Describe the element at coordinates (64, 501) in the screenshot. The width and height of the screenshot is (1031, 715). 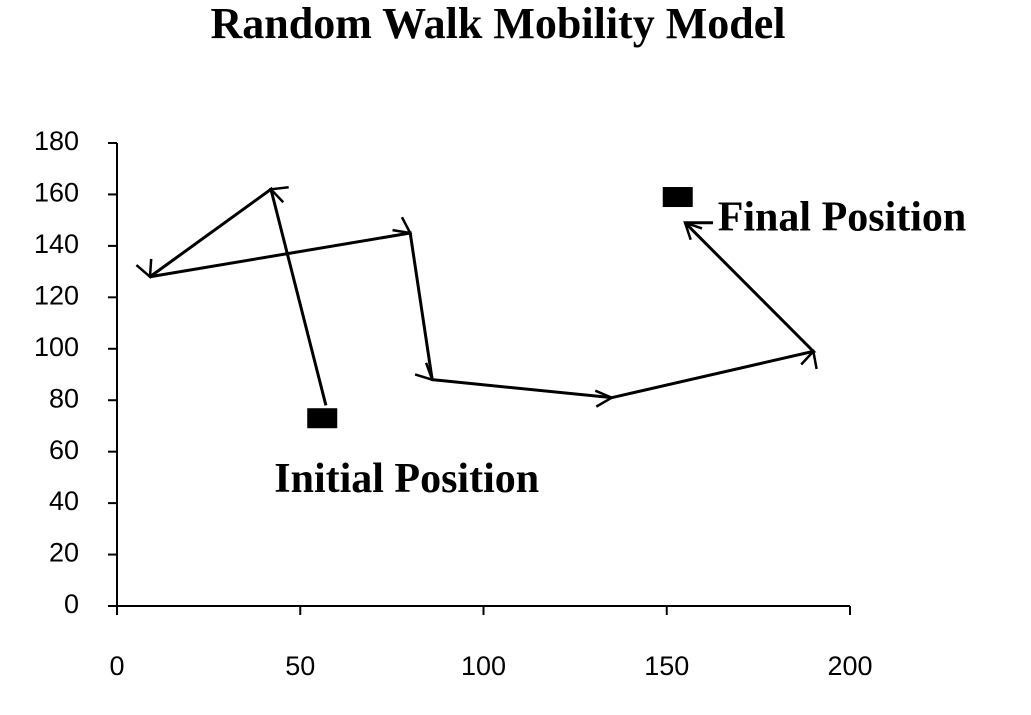
I see `y-tick-label: 40` at that location.